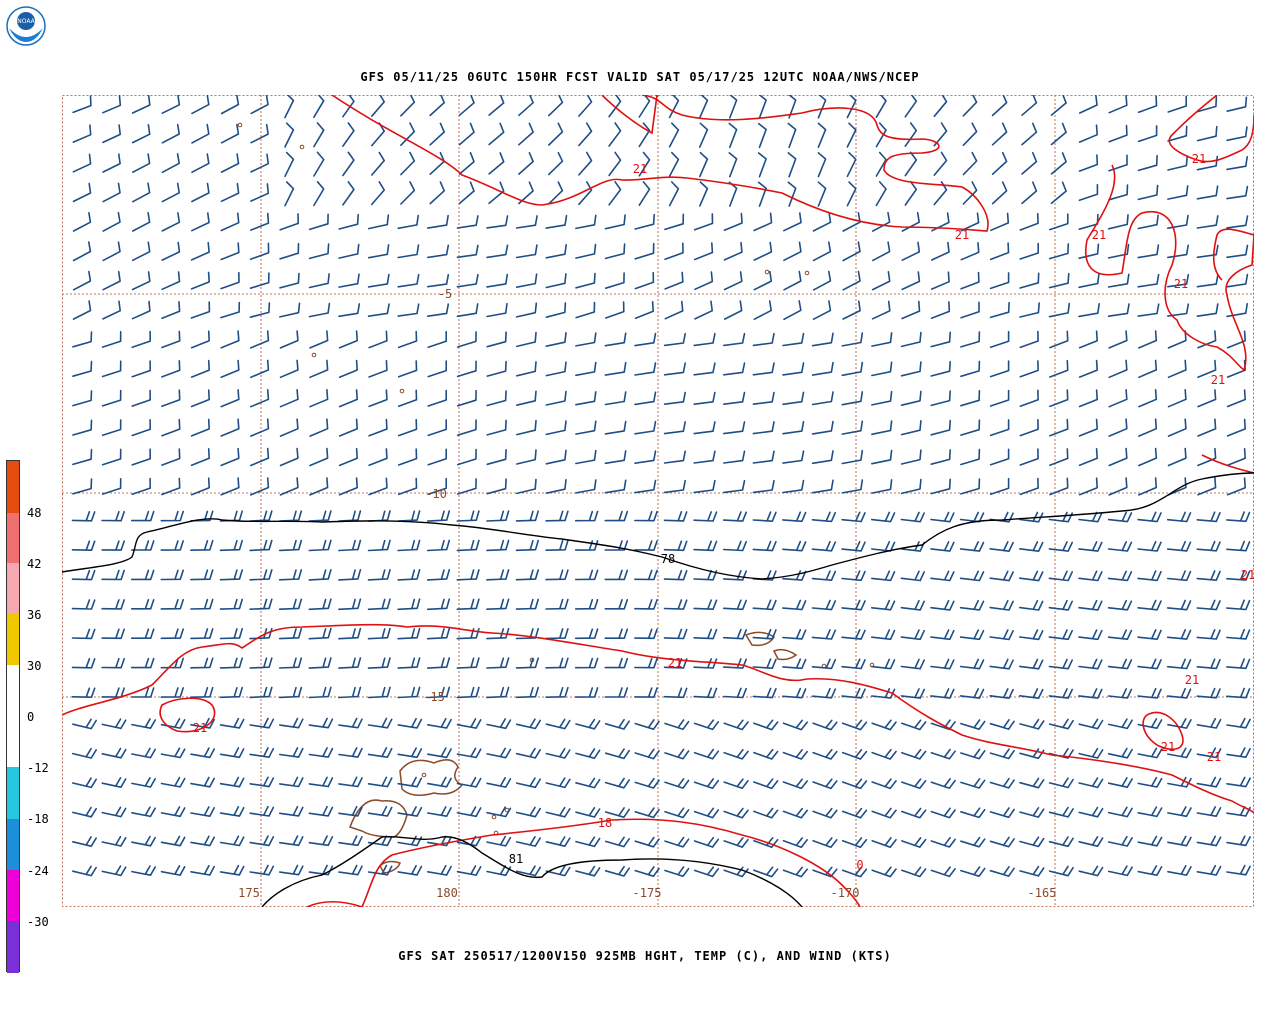 This screenshot has width=1280, height=1024. What do you see at coordinates (249, 893) in the screenshot?
I see `longitude-label: 175` at bounding box center [249, 893].